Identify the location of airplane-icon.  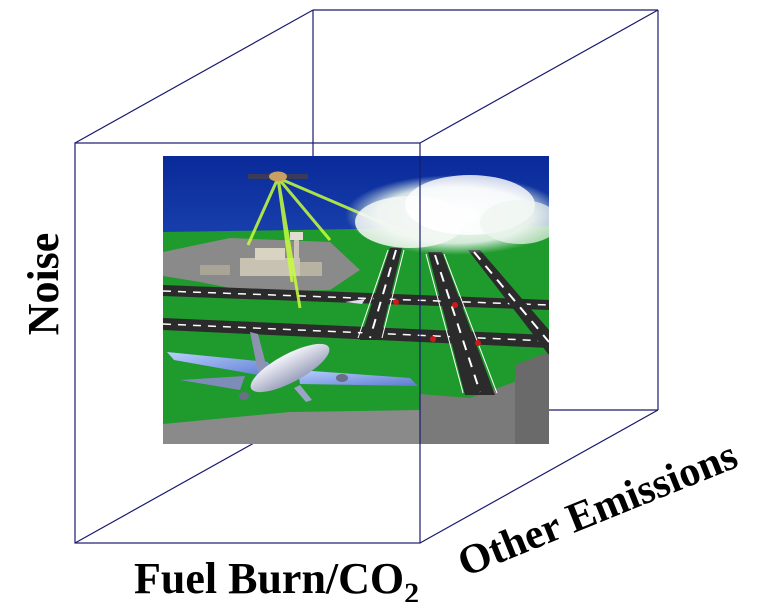
(292, 367).